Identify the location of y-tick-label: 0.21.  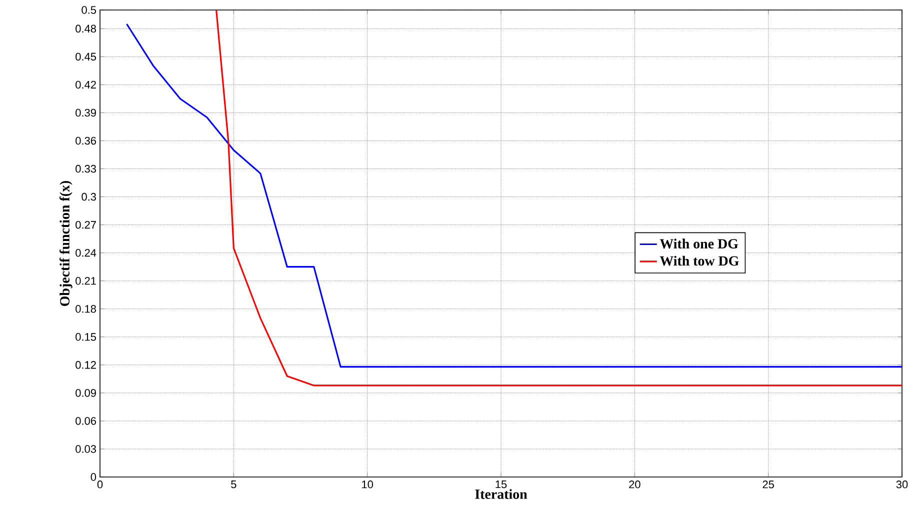
(86, 280).